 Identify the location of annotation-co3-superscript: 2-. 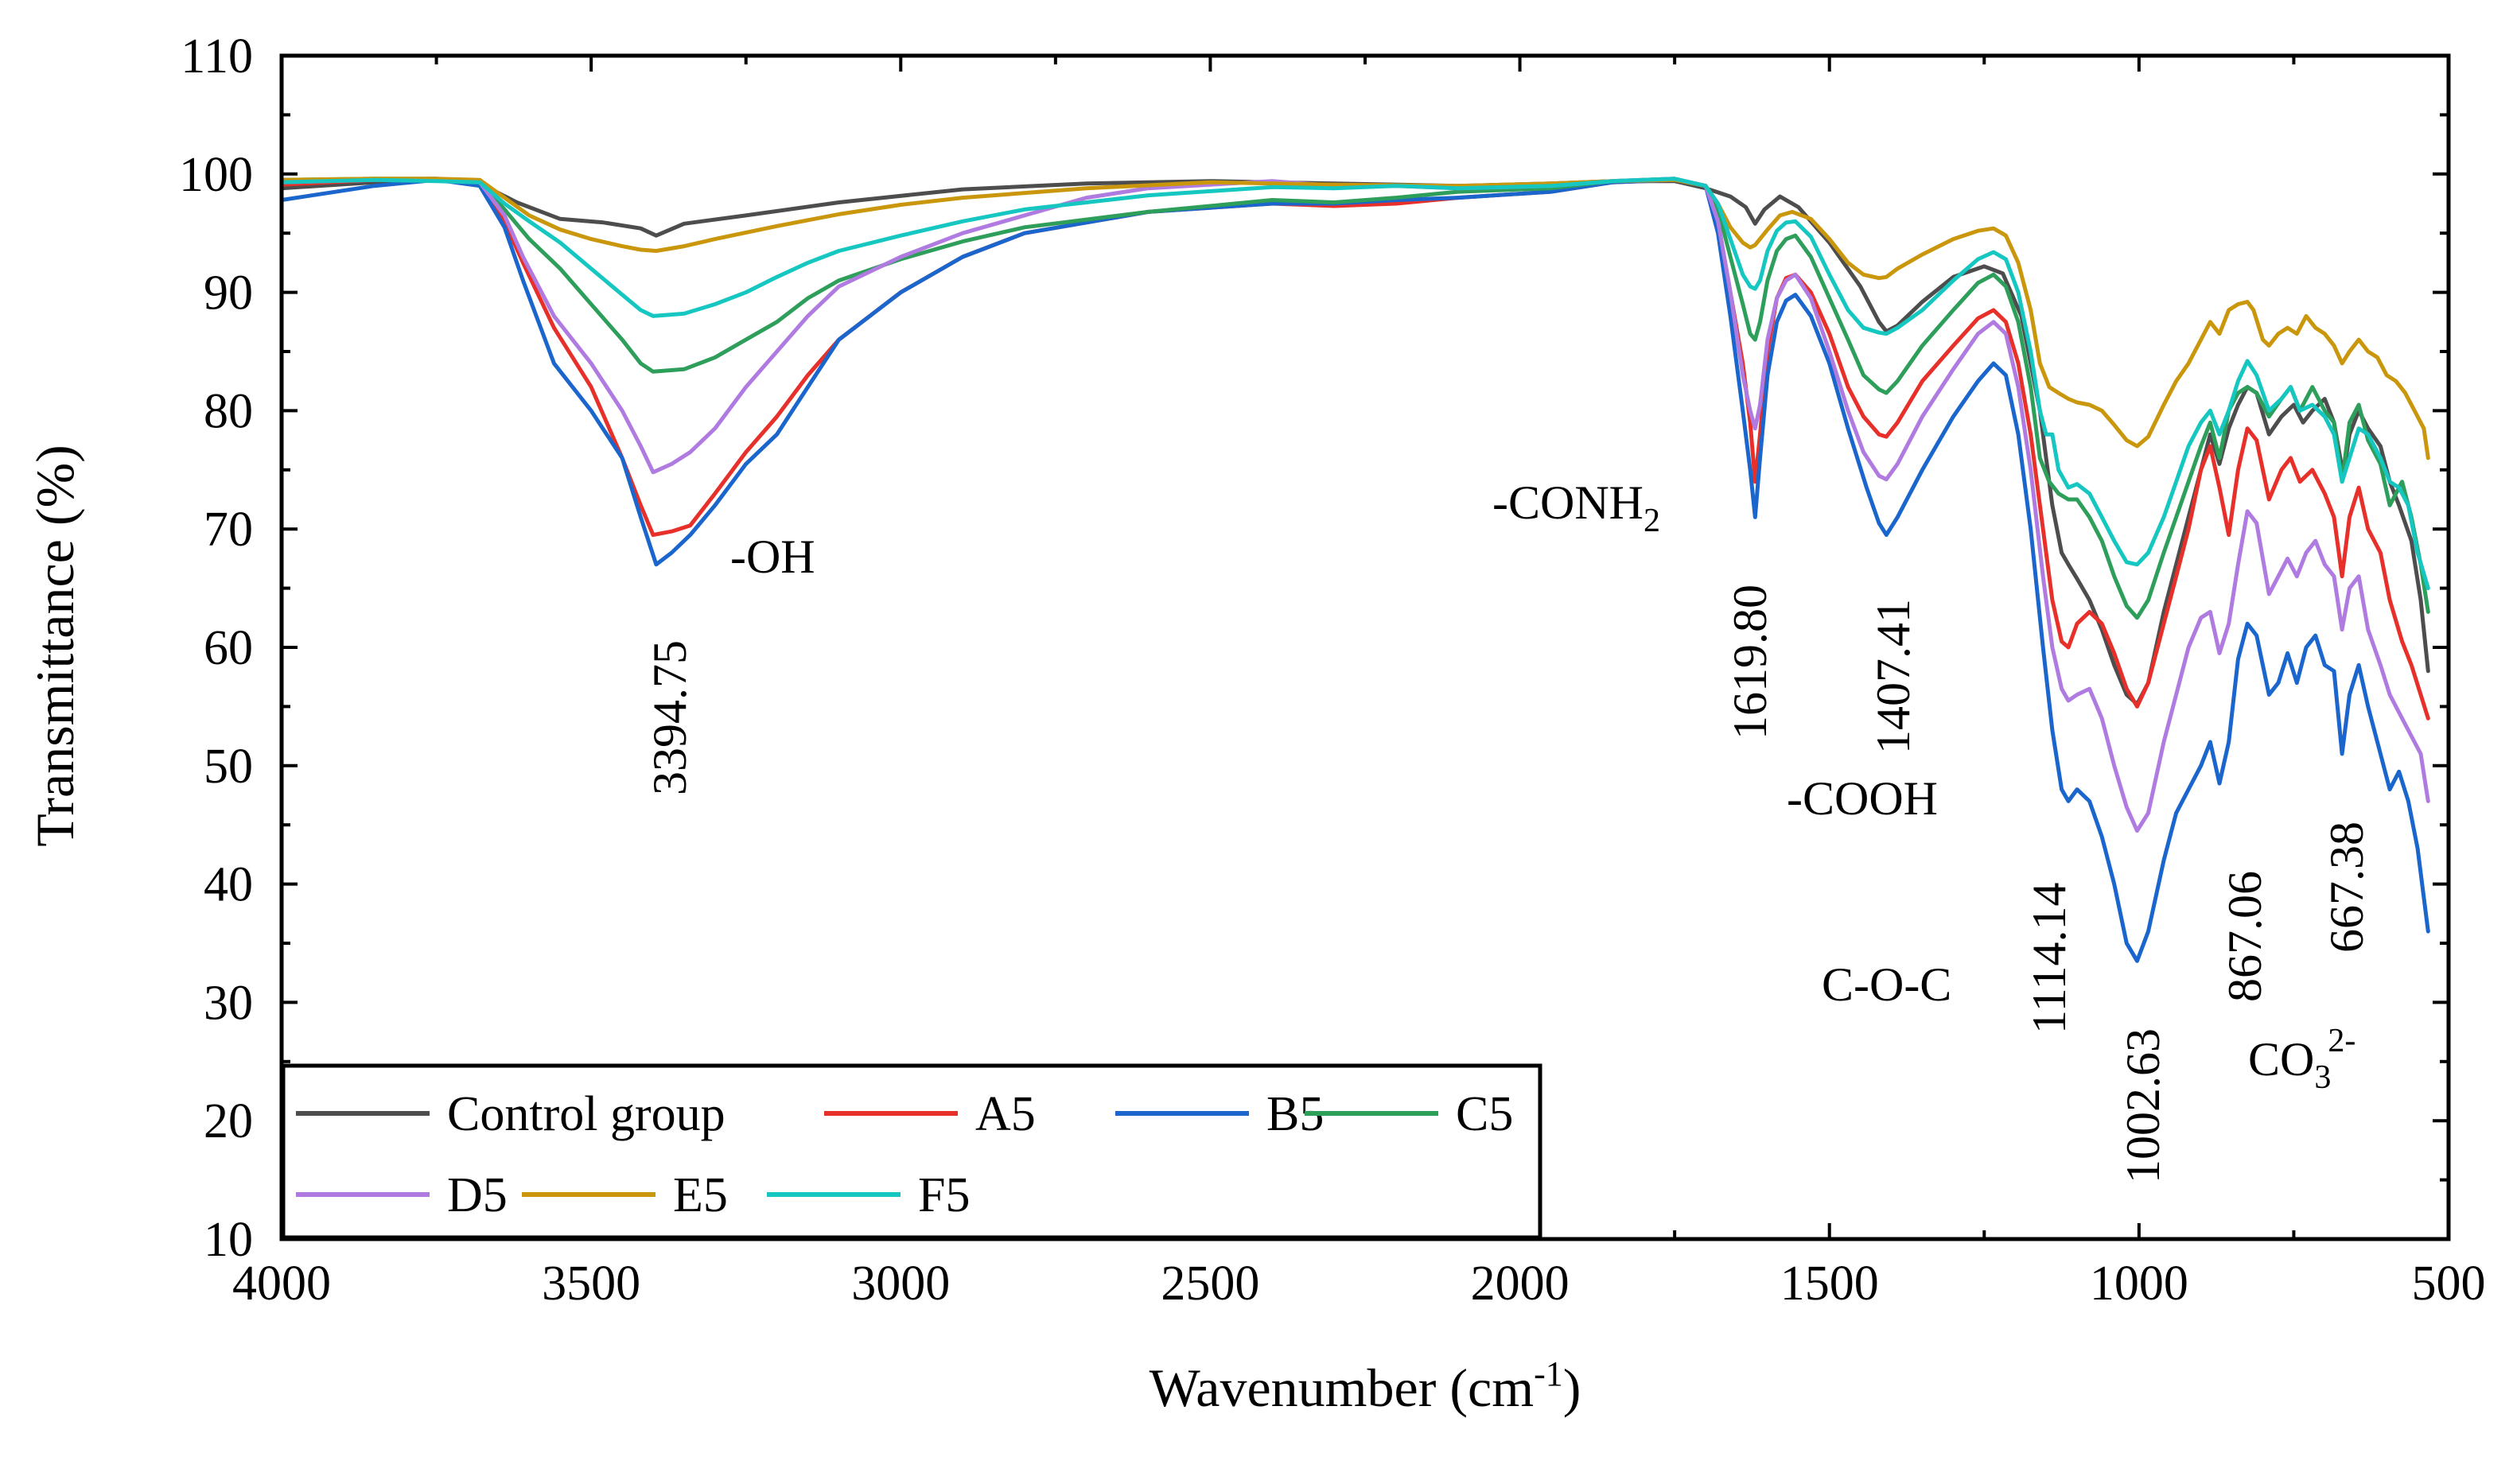
(2341, 1041).